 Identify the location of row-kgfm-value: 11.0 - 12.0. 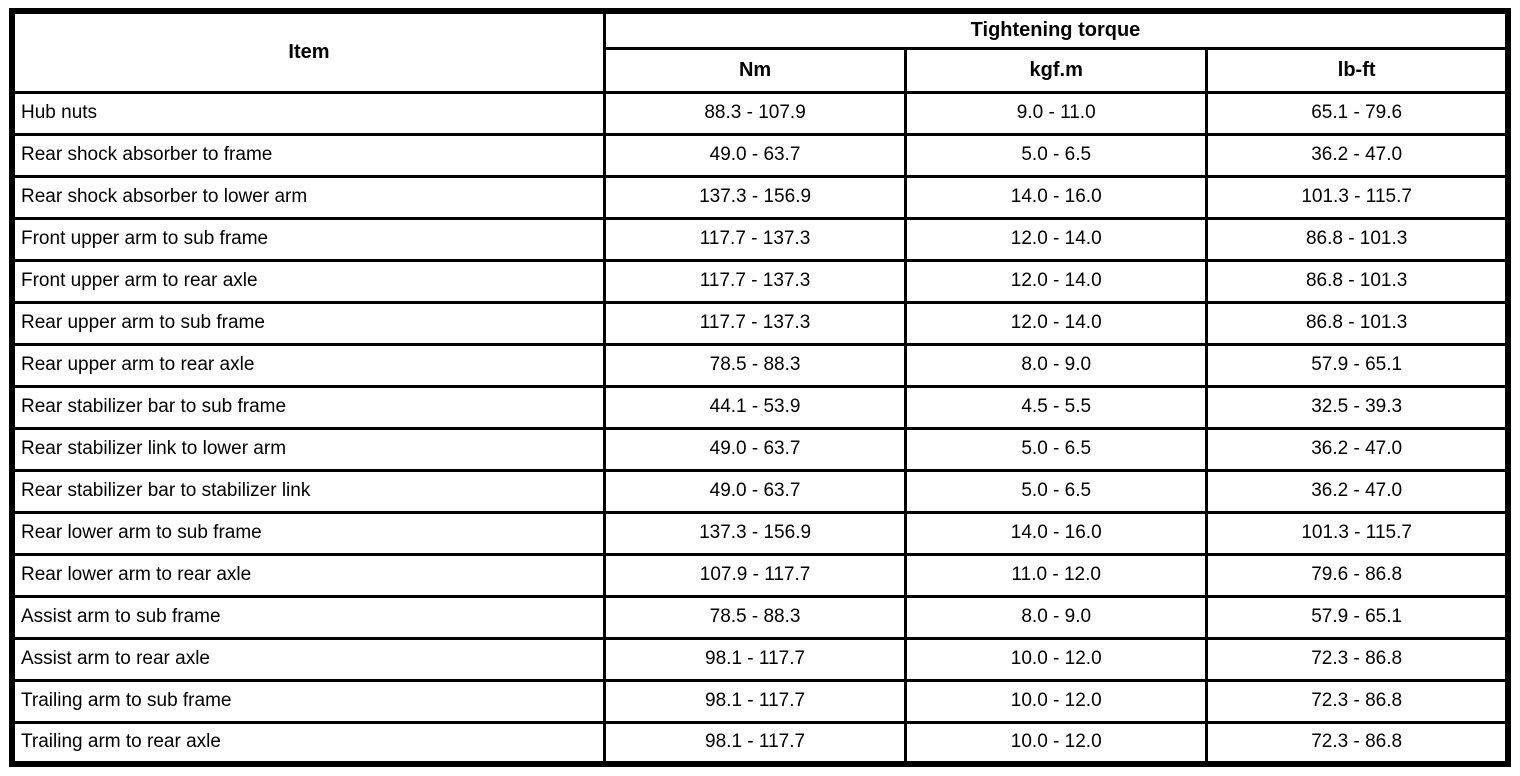
(1056, 575).